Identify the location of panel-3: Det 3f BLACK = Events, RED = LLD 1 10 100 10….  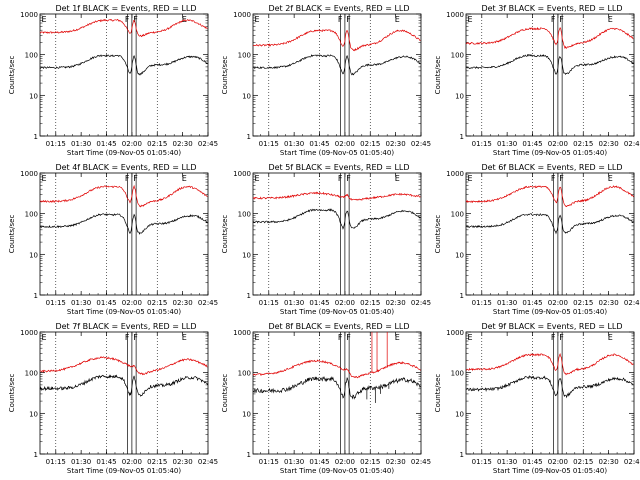
(537, 80).